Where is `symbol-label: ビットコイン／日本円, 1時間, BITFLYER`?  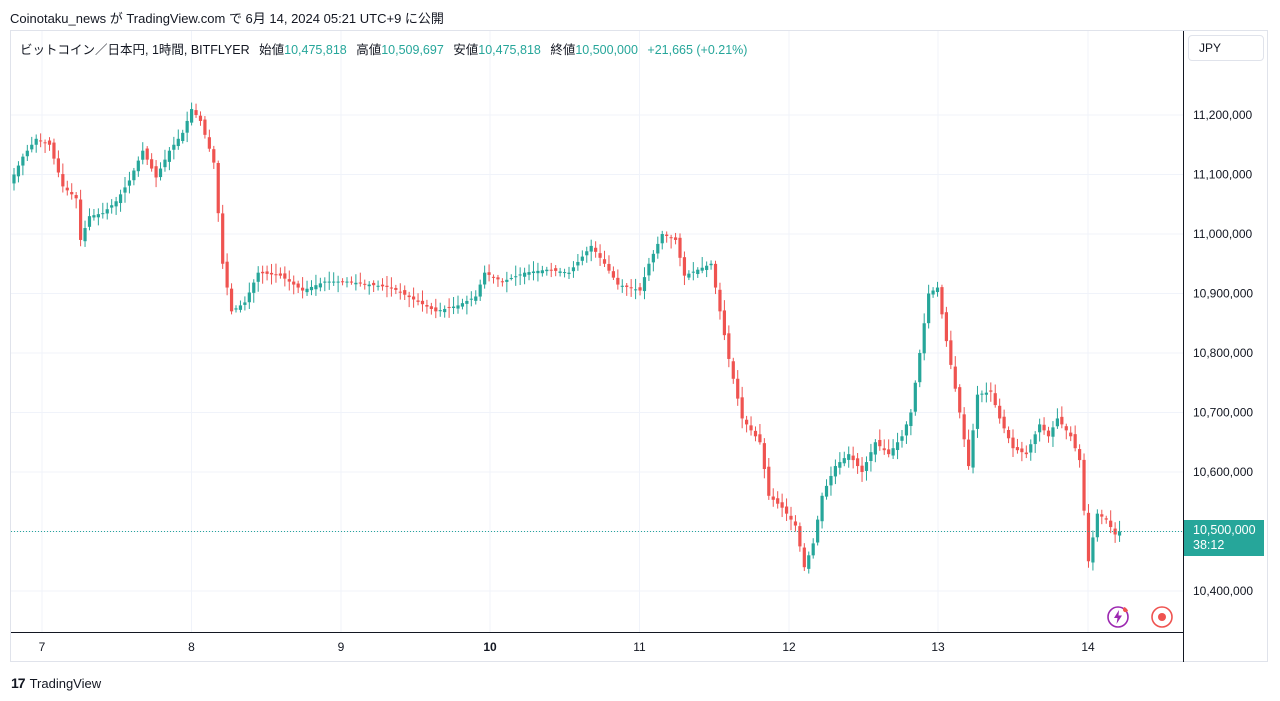
symbol-label: ビットコイン／日本円, 1時間, BITFLYER is located at coordinates (135, 50).